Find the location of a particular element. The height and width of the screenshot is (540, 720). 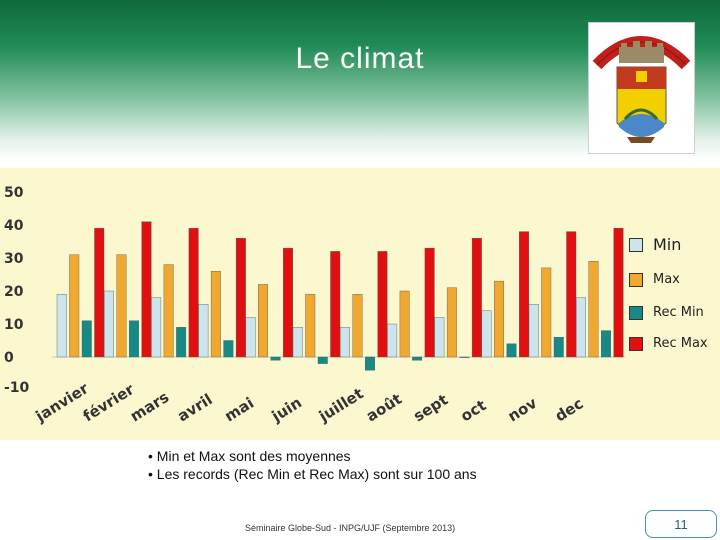

x-tick-label: nov is located at coordinates (523, 410).